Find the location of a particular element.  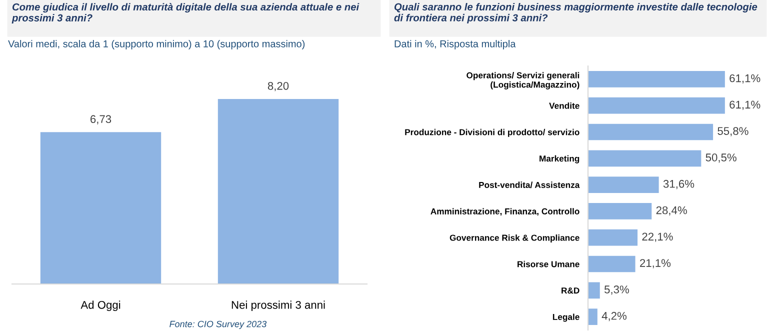

y-tick-label: Marketing is located at coordinates (560, 159).